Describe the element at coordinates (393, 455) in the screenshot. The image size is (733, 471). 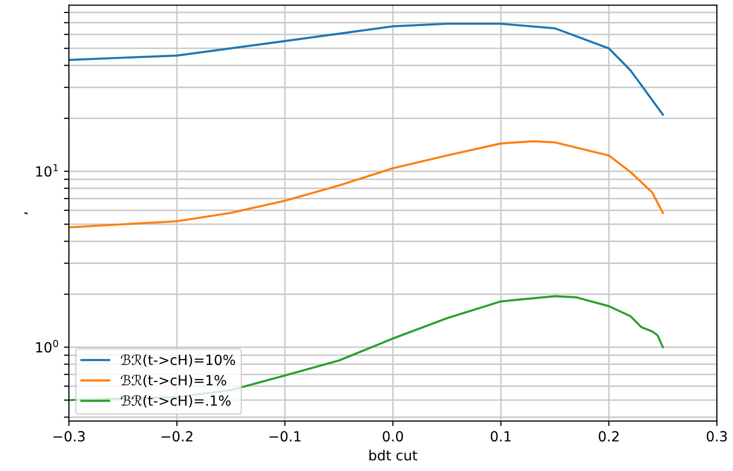
I see `x-axis-title: bdt cut` at that location.